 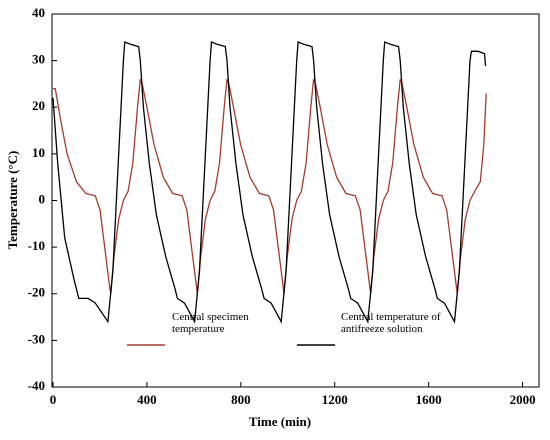 I want to click on y-tick-label: 30, so click(x=38, y=59).